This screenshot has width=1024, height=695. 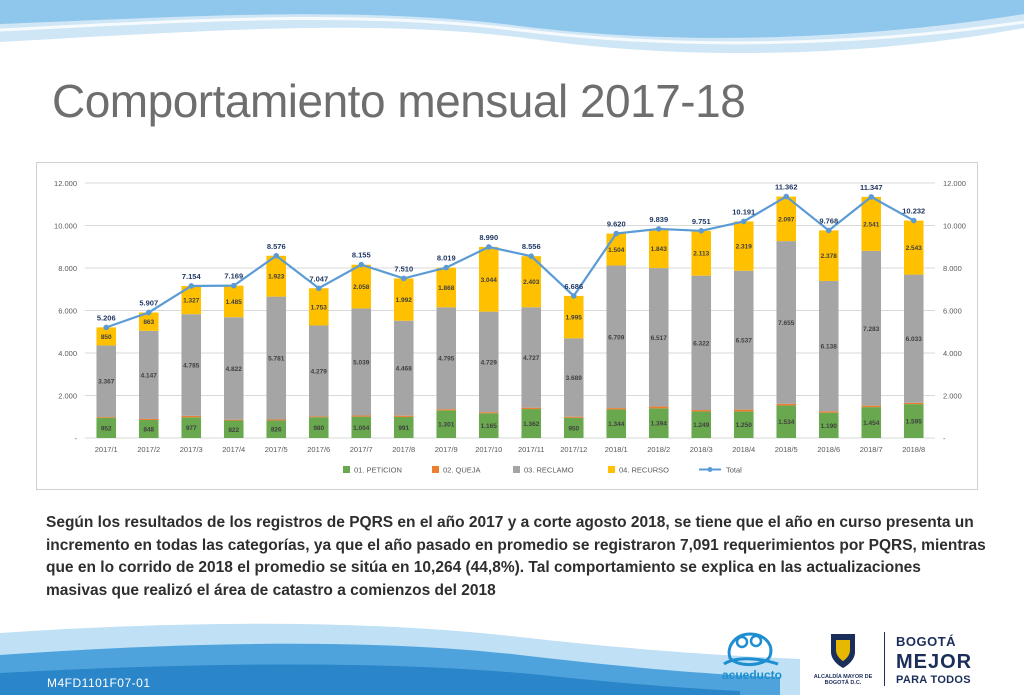 I want to click on total-data-label: 8.155, so click(x=361, y=255).